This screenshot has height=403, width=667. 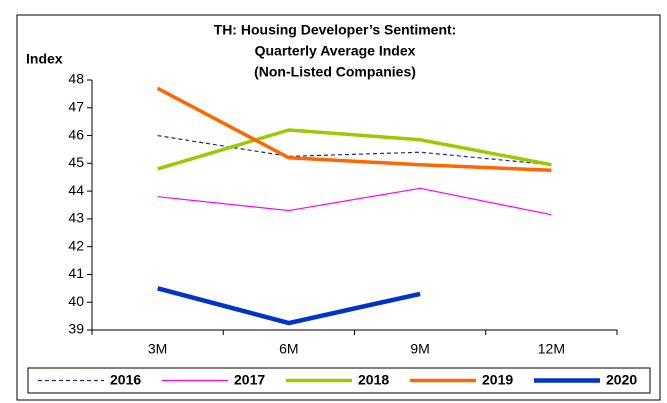 I want to click on x-tick-label: 6M, so click(x=288, y=349).